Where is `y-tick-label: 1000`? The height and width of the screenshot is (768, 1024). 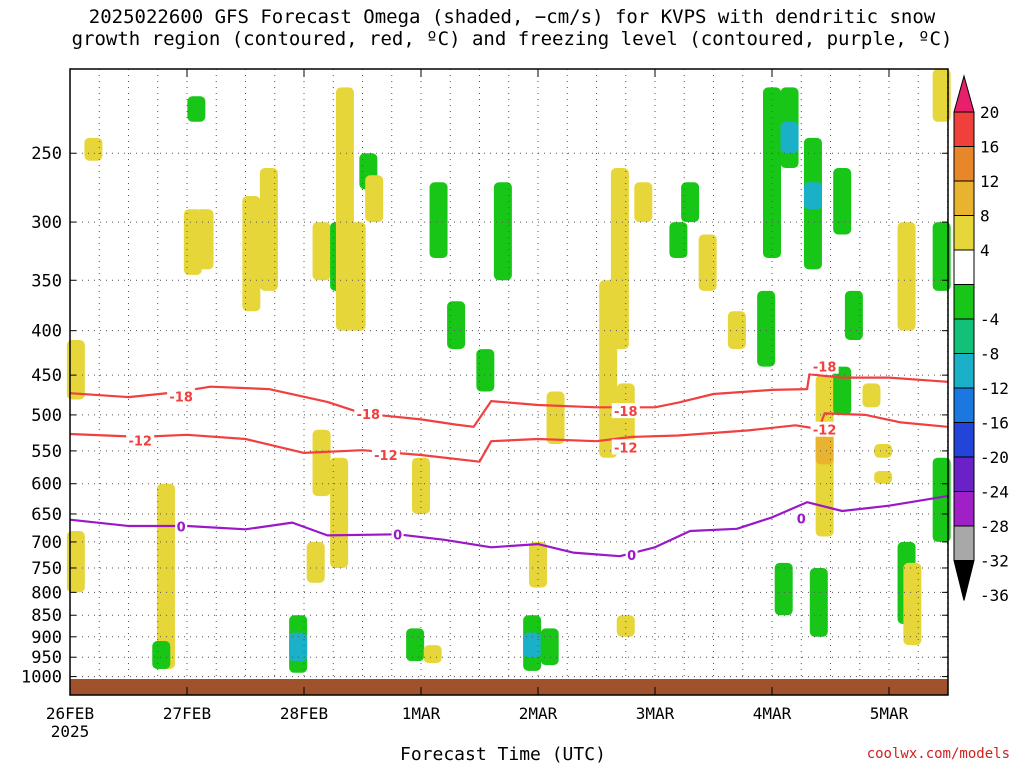
y-tick-label: 1000 is located at coordinates (41, 678).